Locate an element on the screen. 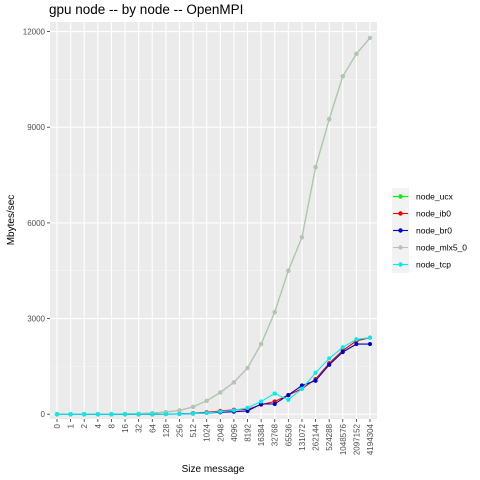 The width and height of the screenshot is (480, 480). y-axis-ticks: 0 3000 6000 9000 12000 is located at coordinates (36, 223).